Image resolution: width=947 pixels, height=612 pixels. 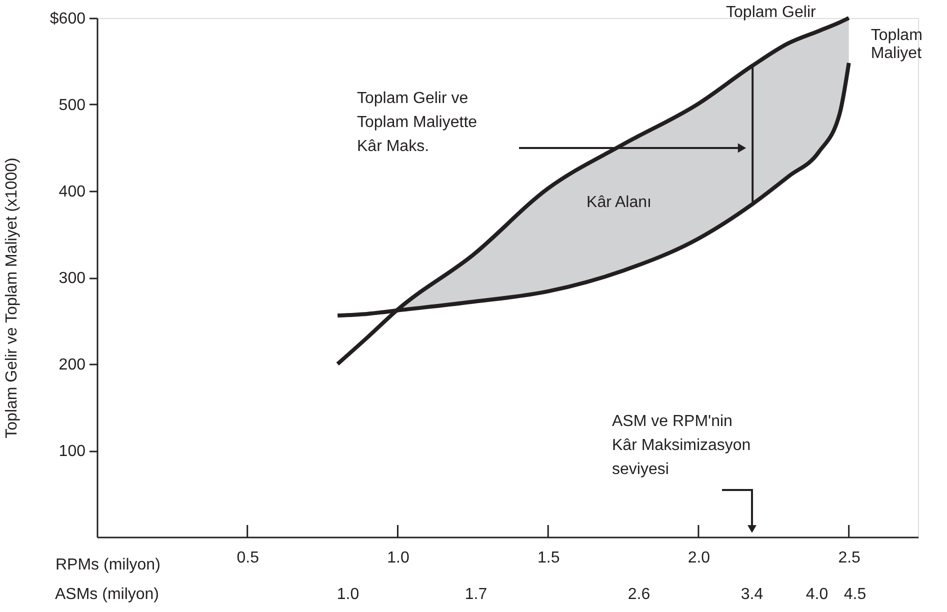 I want to click on series-label: Toplam Maliyet, so click(x=896, y=44).